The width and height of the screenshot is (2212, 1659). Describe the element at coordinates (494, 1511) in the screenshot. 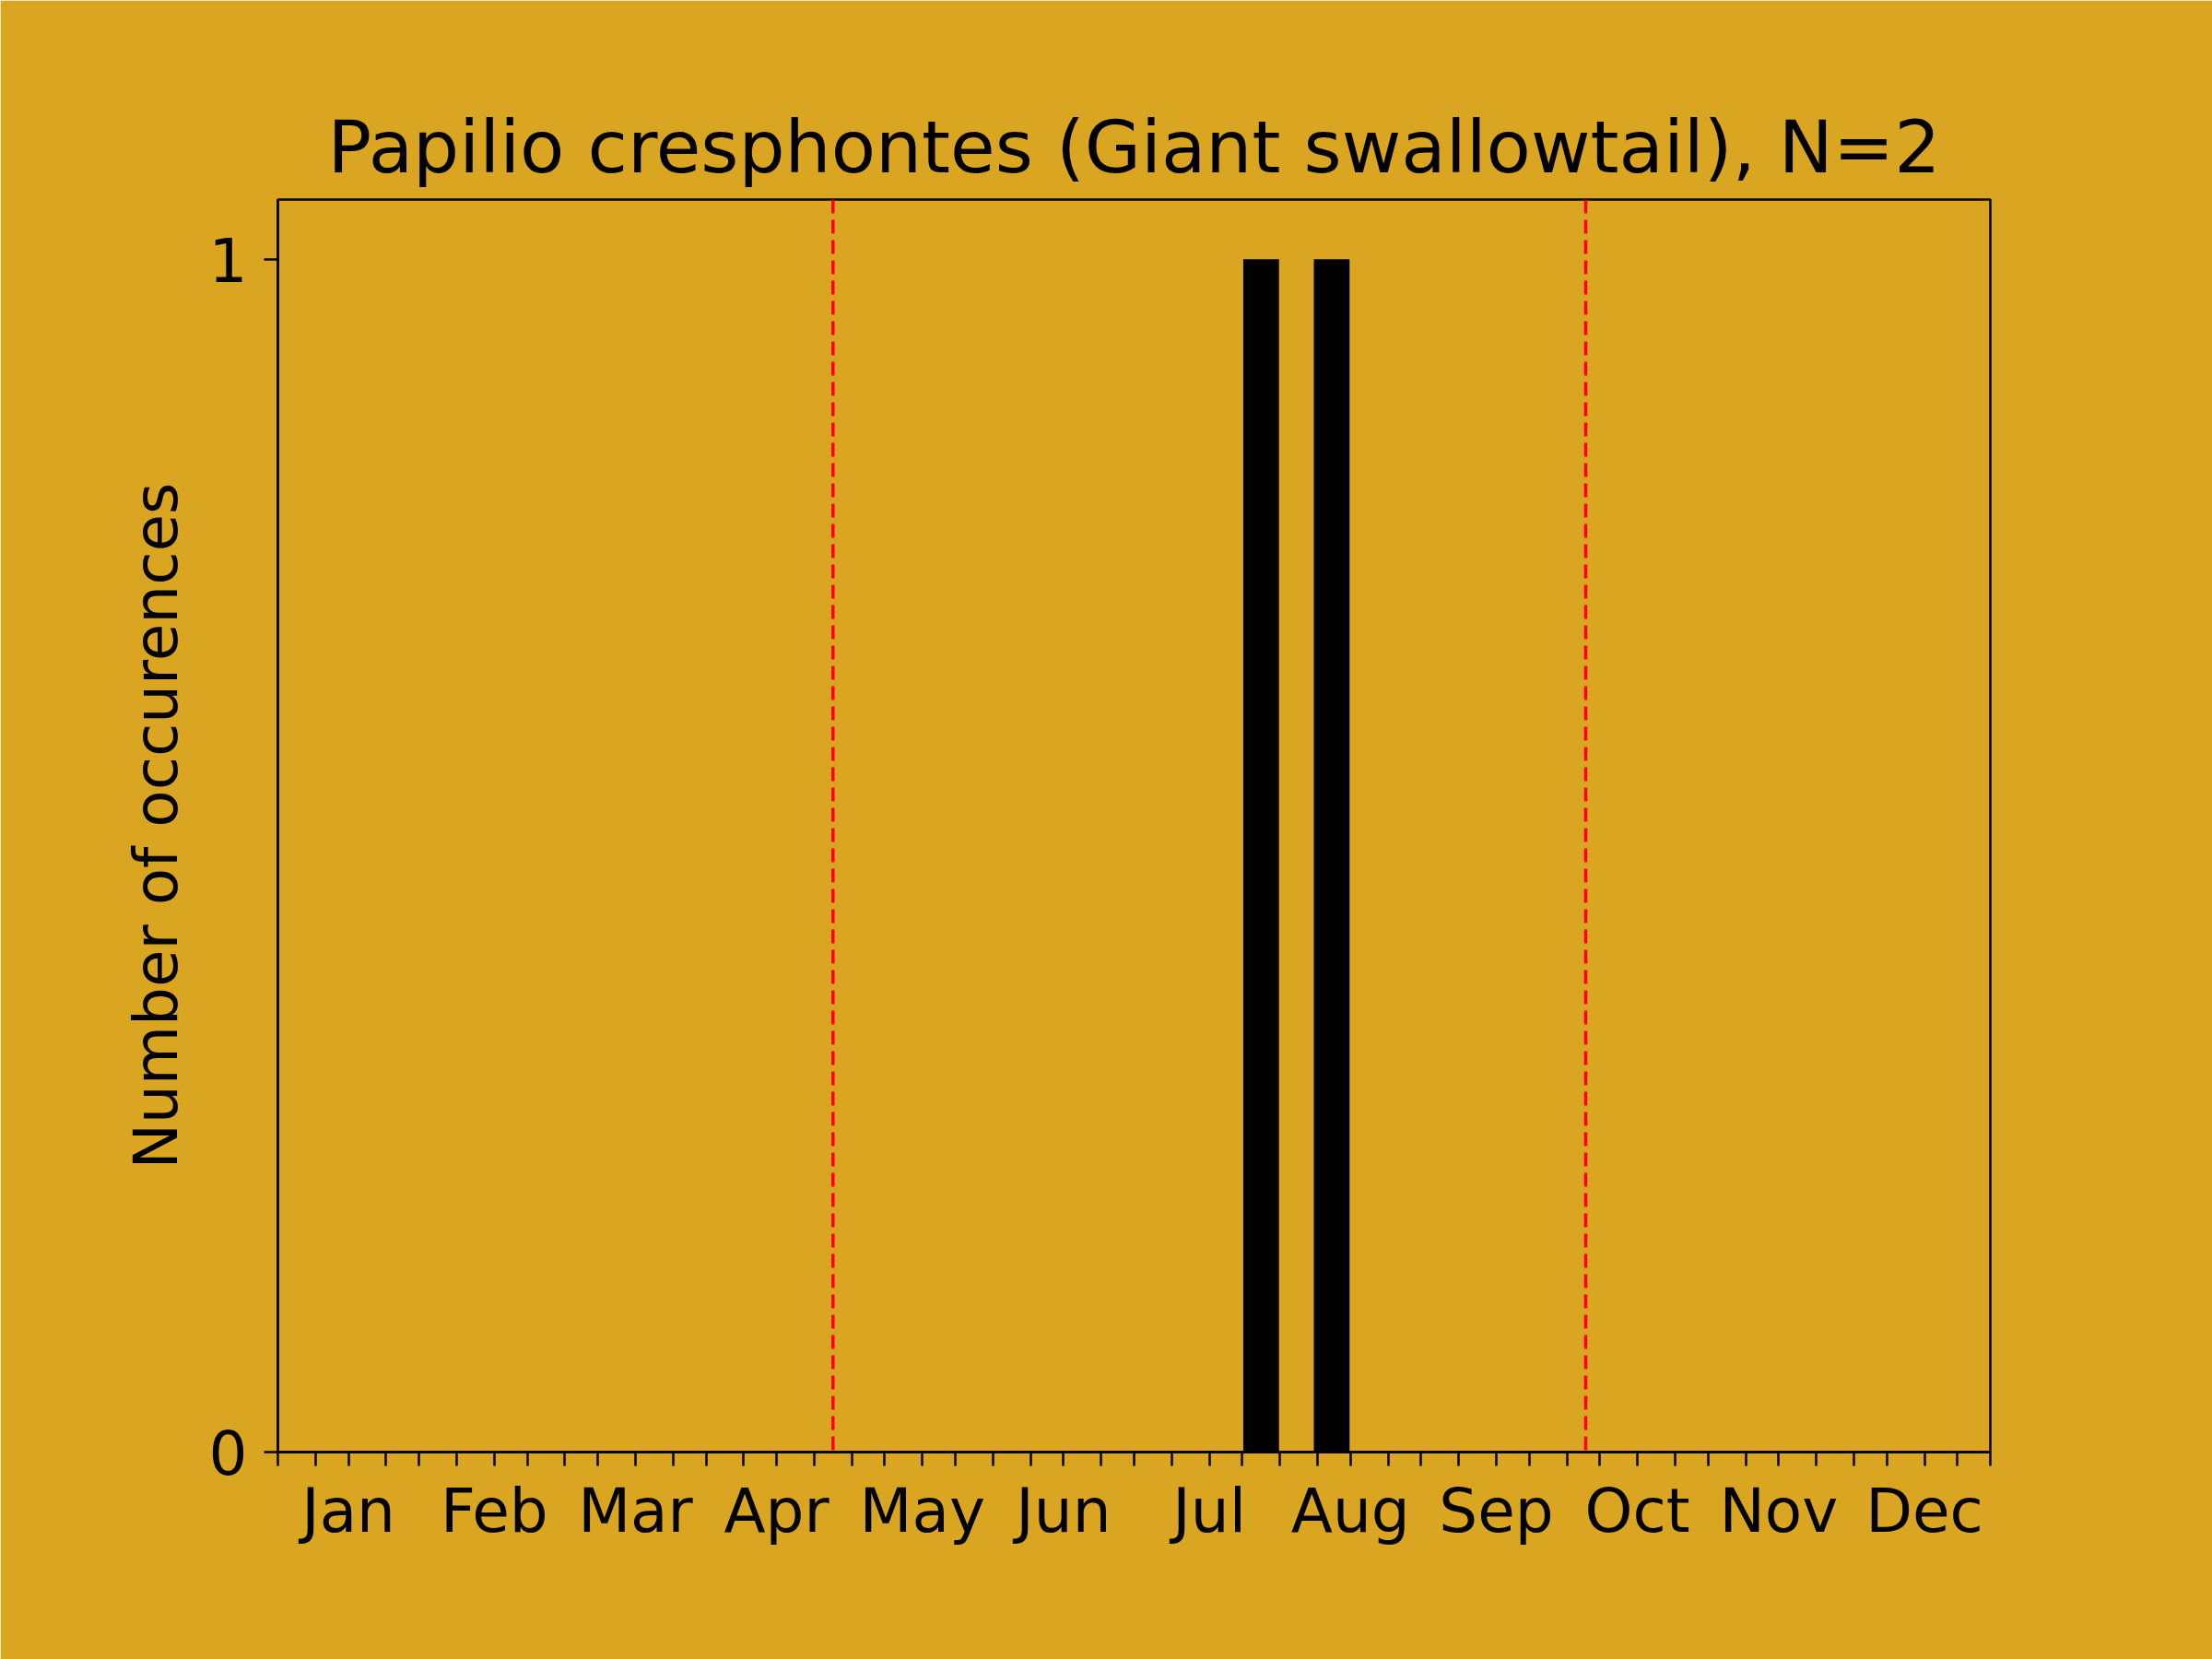

I see `x-tick-label: Feb` at that location.